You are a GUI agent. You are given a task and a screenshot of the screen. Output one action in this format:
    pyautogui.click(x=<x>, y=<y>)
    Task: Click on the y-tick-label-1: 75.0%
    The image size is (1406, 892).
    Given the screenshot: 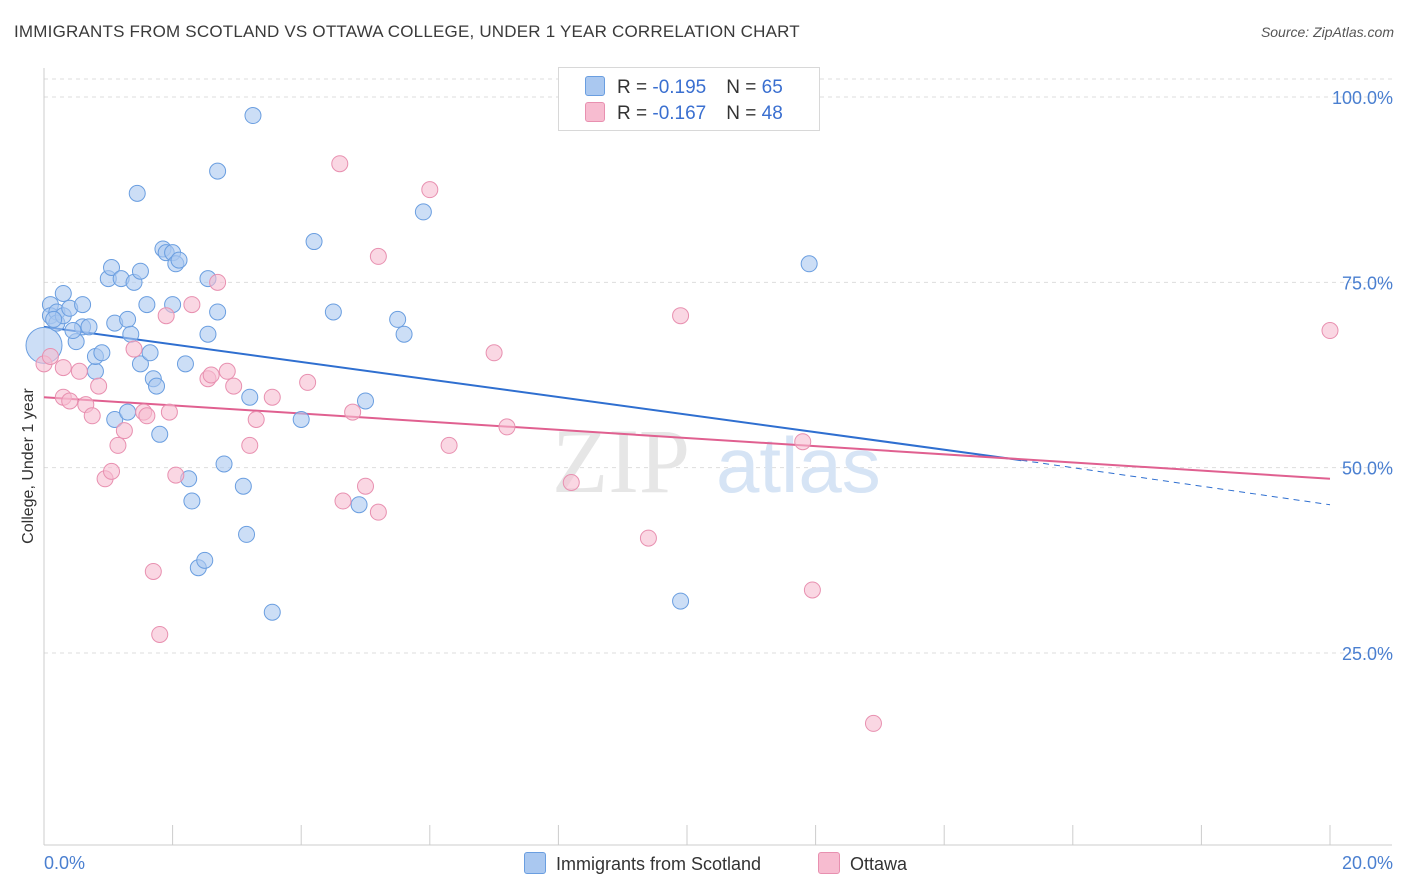 What is the action you would take?
    pyautogui.click(x=1367, y=283)
    